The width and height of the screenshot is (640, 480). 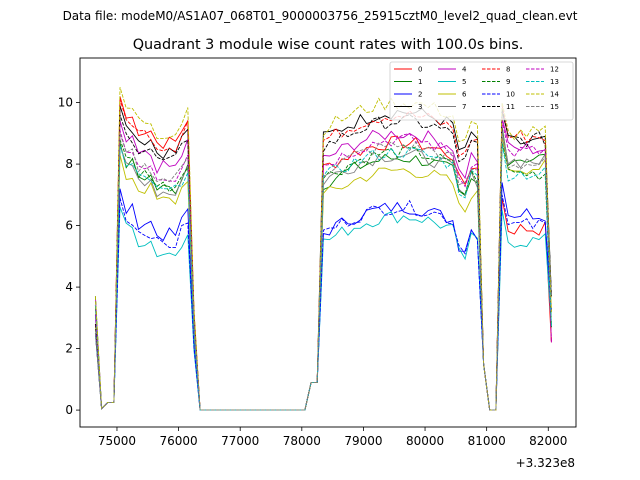 What do you see at coordinates (420, 95) in the screenshot?
I see `legend-label-2: 2` at bounding box center [420, 95].